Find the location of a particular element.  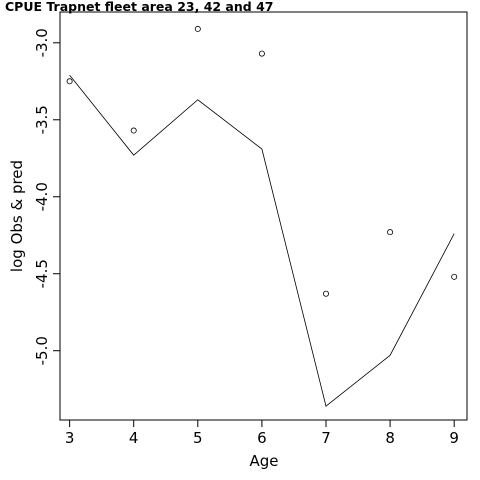

y-tick-label-3: -4.5 is located at coordinates (42, 273).